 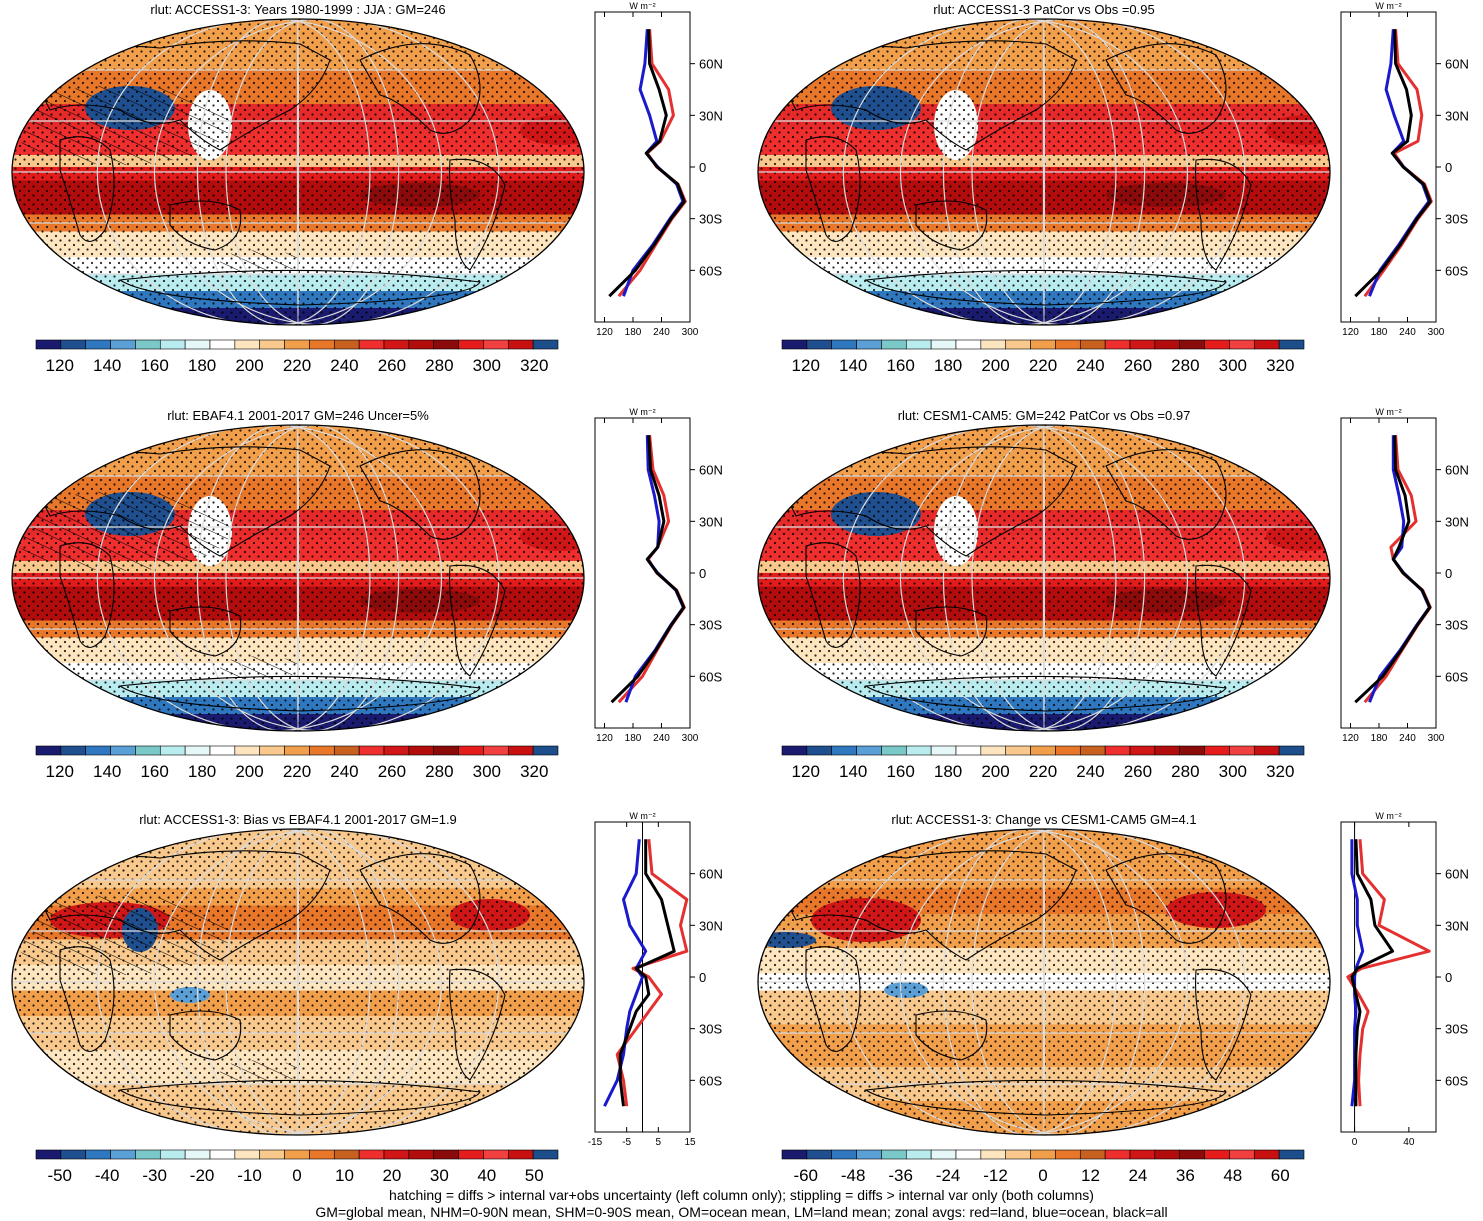 What do you see at coordinates (710, 1080) in the screenshot?
I see `profile-lat-label: 60S` at bounding box center [710, 1080].